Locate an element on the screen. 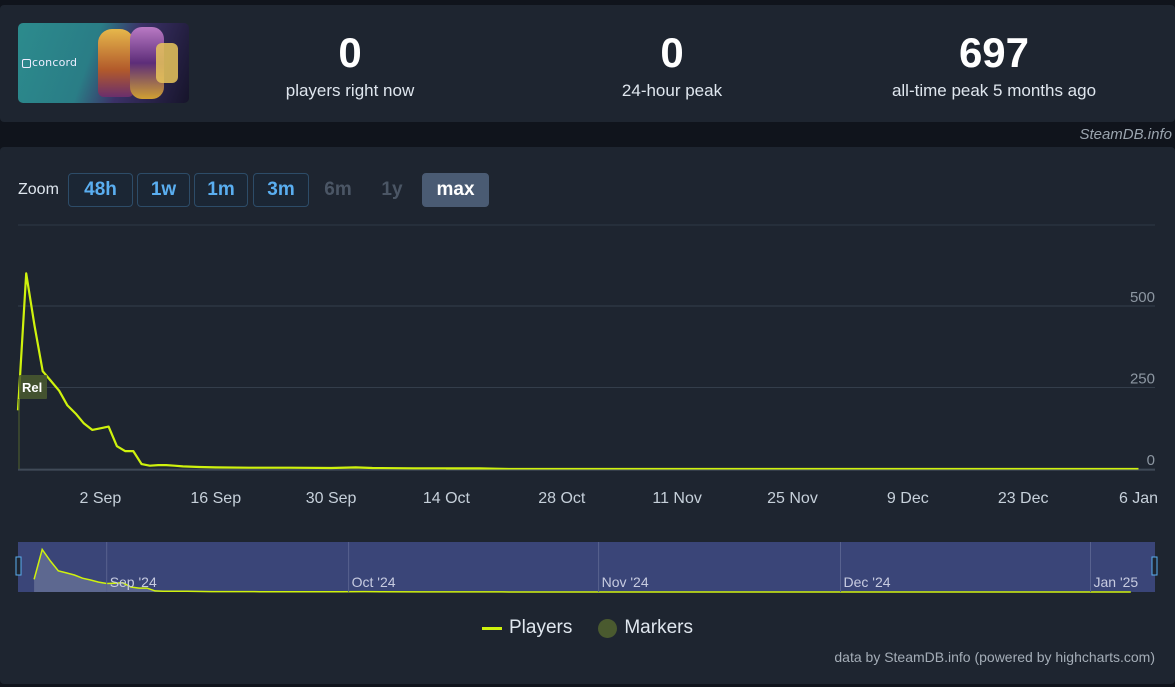 This screenshot has height=687, width=1175. game-logo-icon is located at coordinates (26, 63).